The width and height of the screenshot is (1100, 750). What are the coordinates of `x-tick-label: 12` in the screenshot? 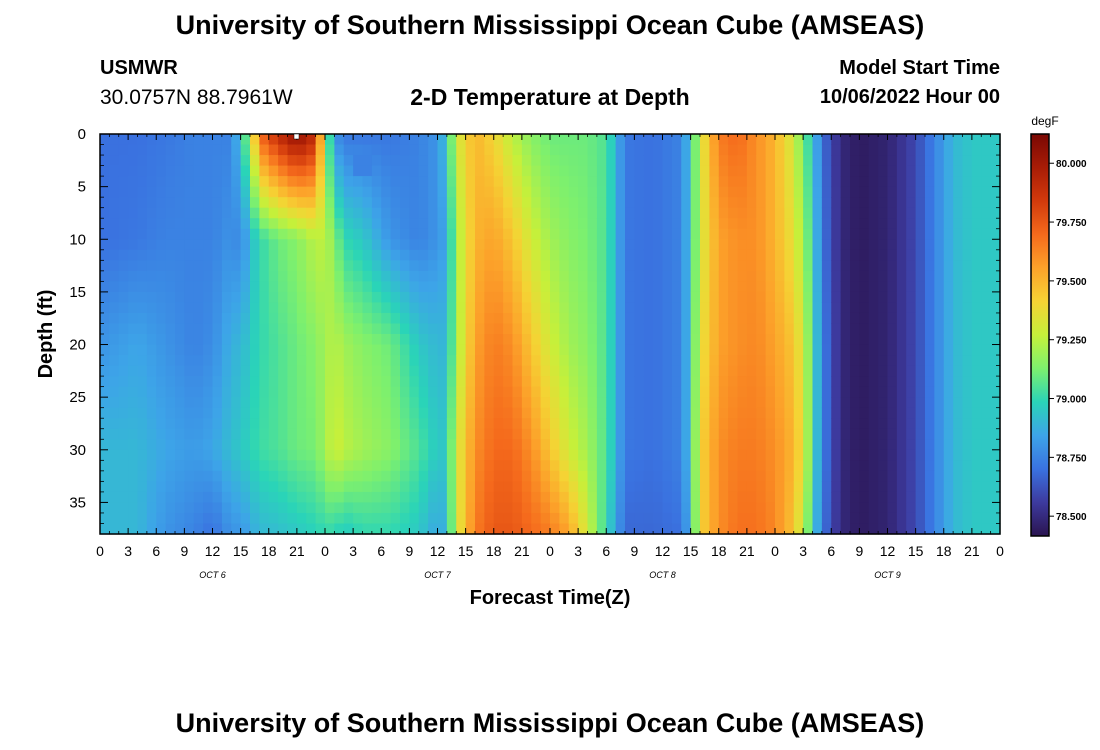 It's located at (888, 551).